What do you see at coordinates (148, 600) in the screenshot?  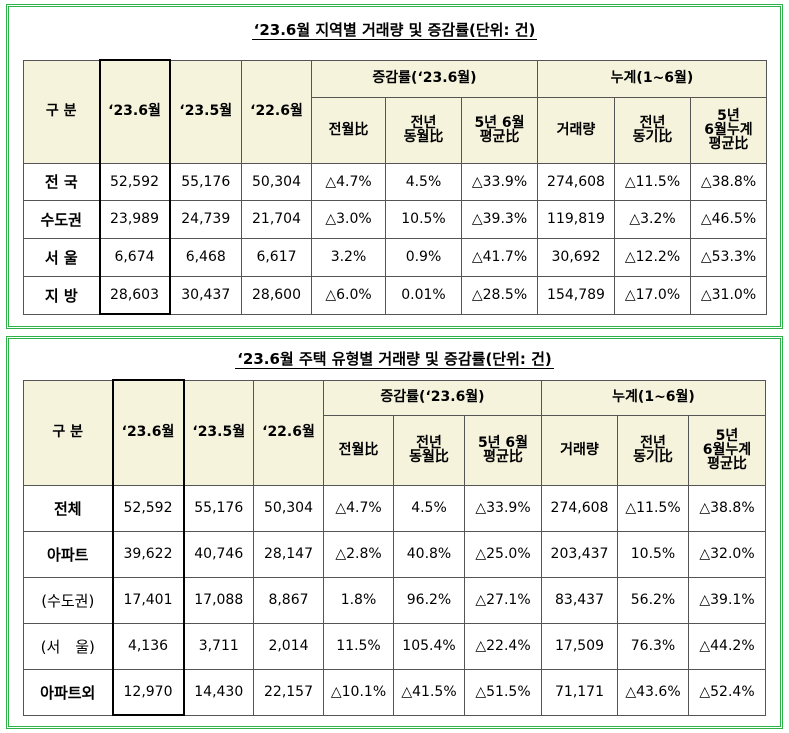 I see `cell-jun23: 17,401` at bounding box center [148, 600].